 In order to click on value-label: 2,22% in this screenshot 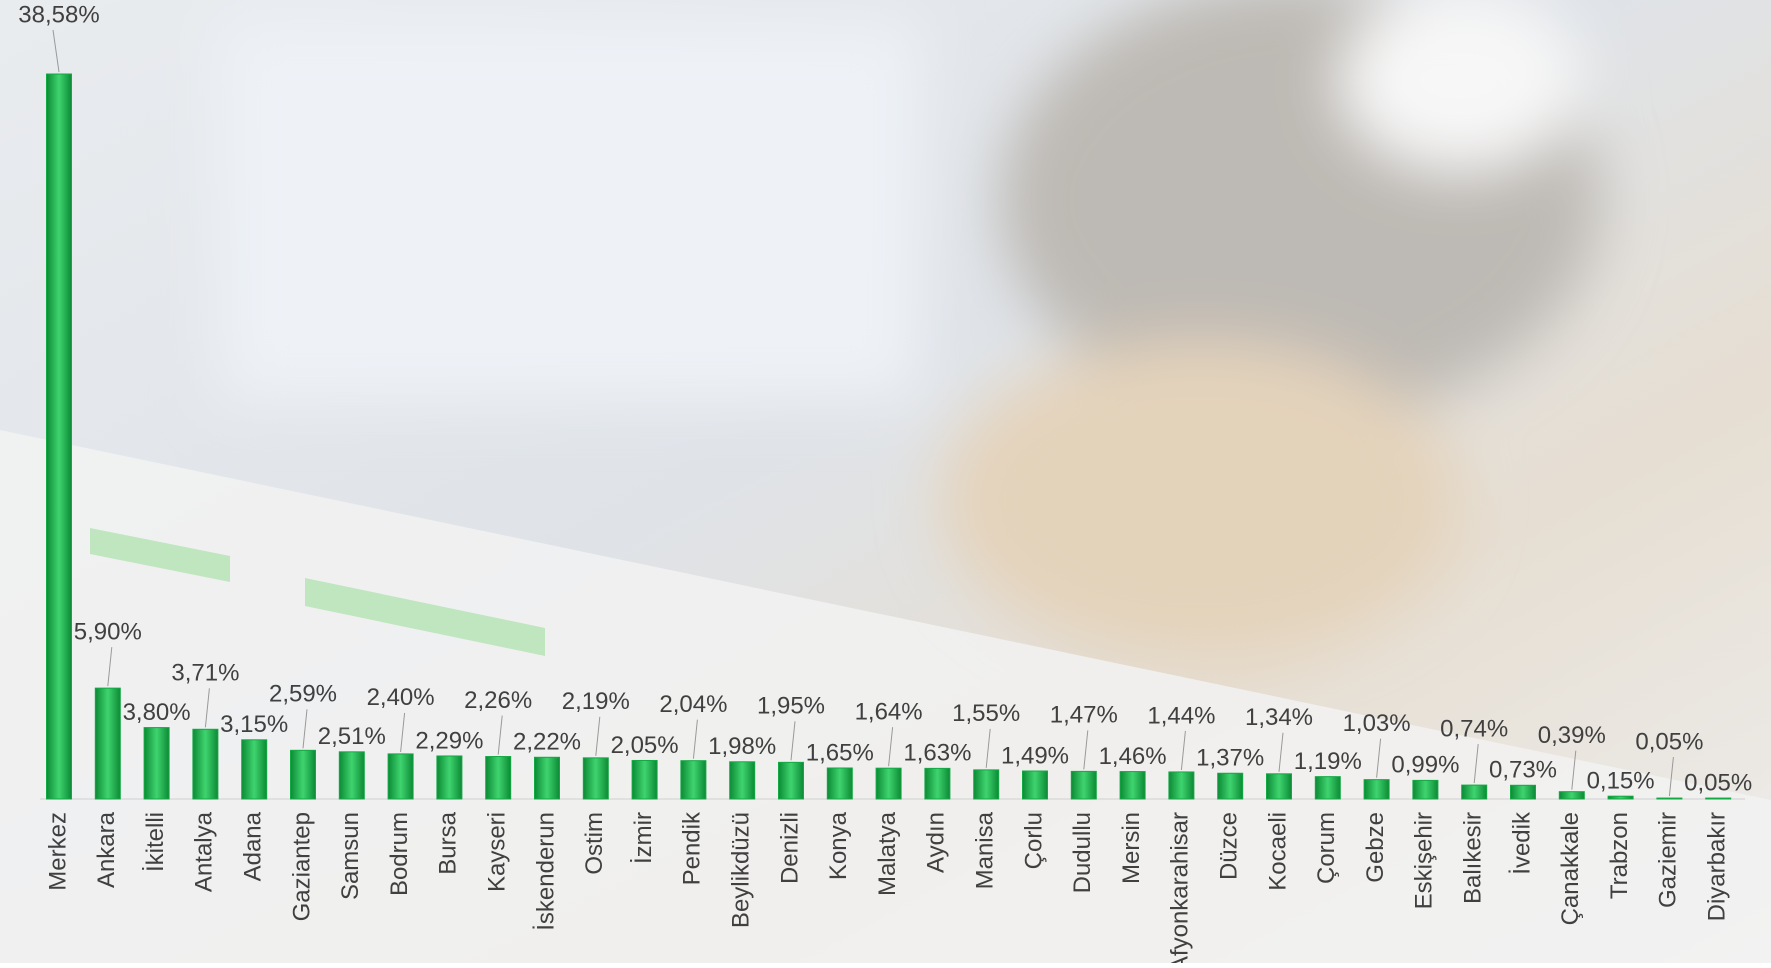, I will do `click(547, 742)`.